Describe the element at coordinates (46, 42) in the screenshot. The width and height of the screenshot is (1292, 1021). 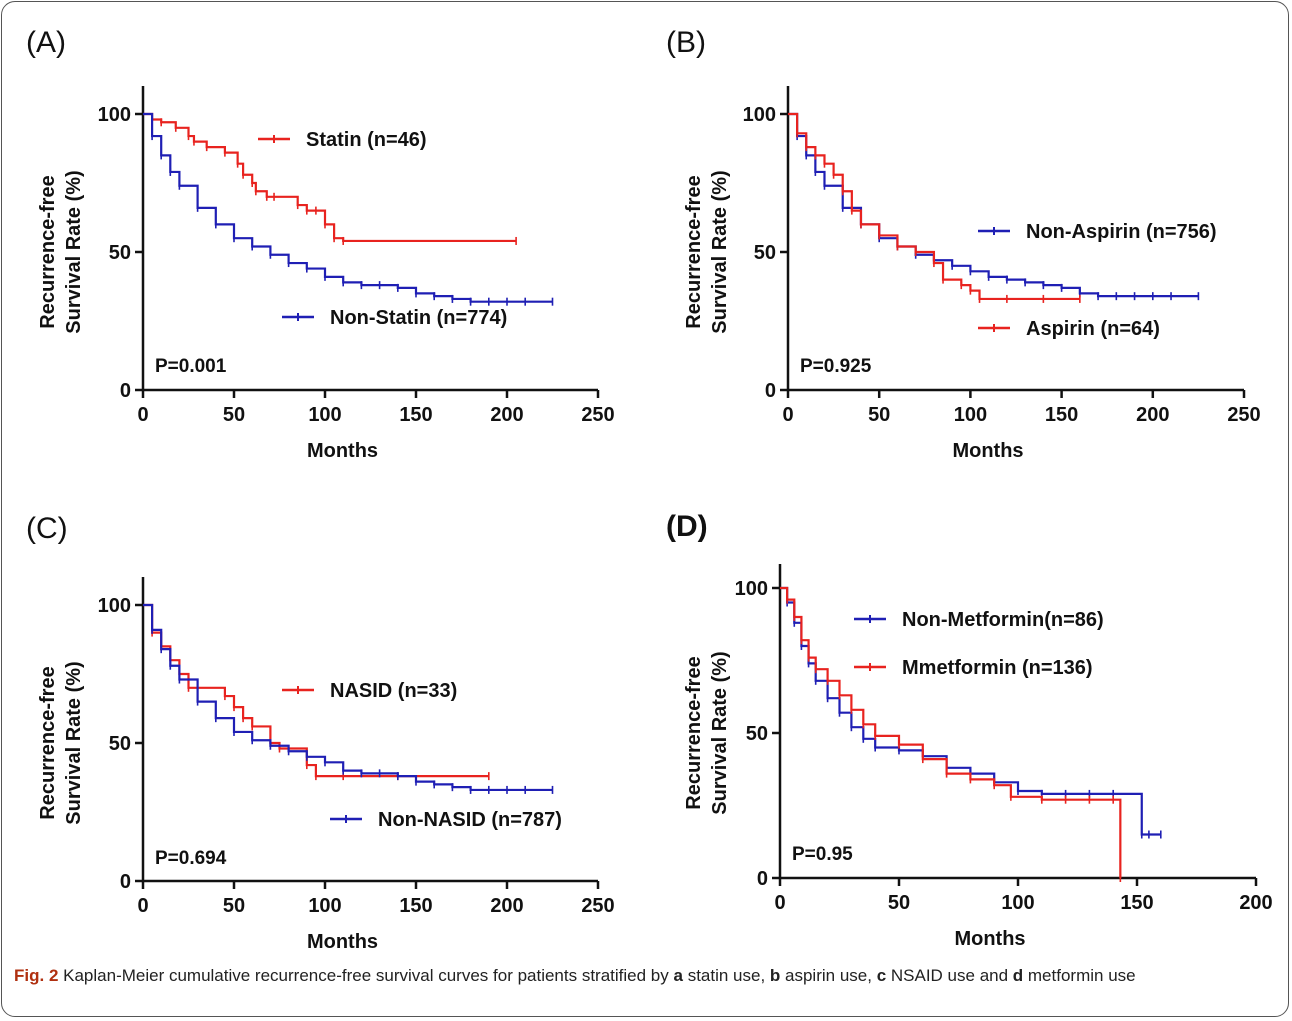
I see `panel-label: (A)` at that location.